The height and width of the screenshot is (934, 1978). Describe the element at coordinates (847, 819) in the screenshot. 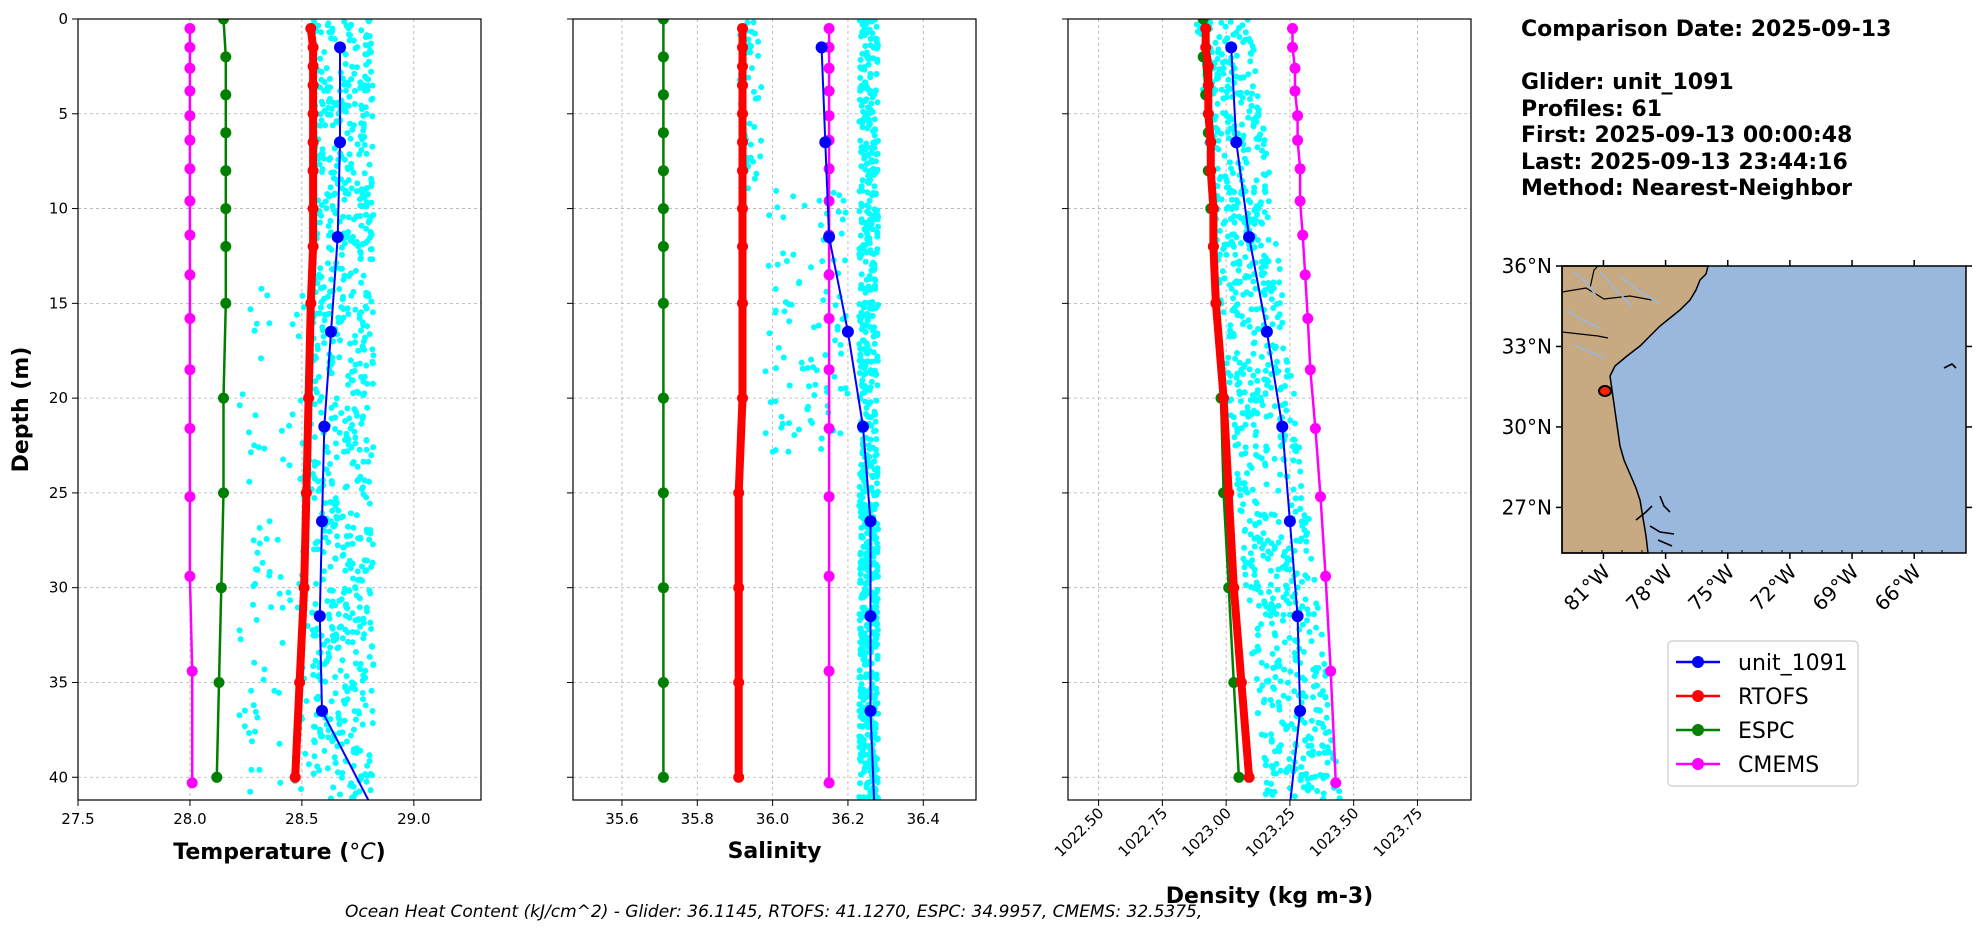

I see `x-tick-label: 36.2` at that location.